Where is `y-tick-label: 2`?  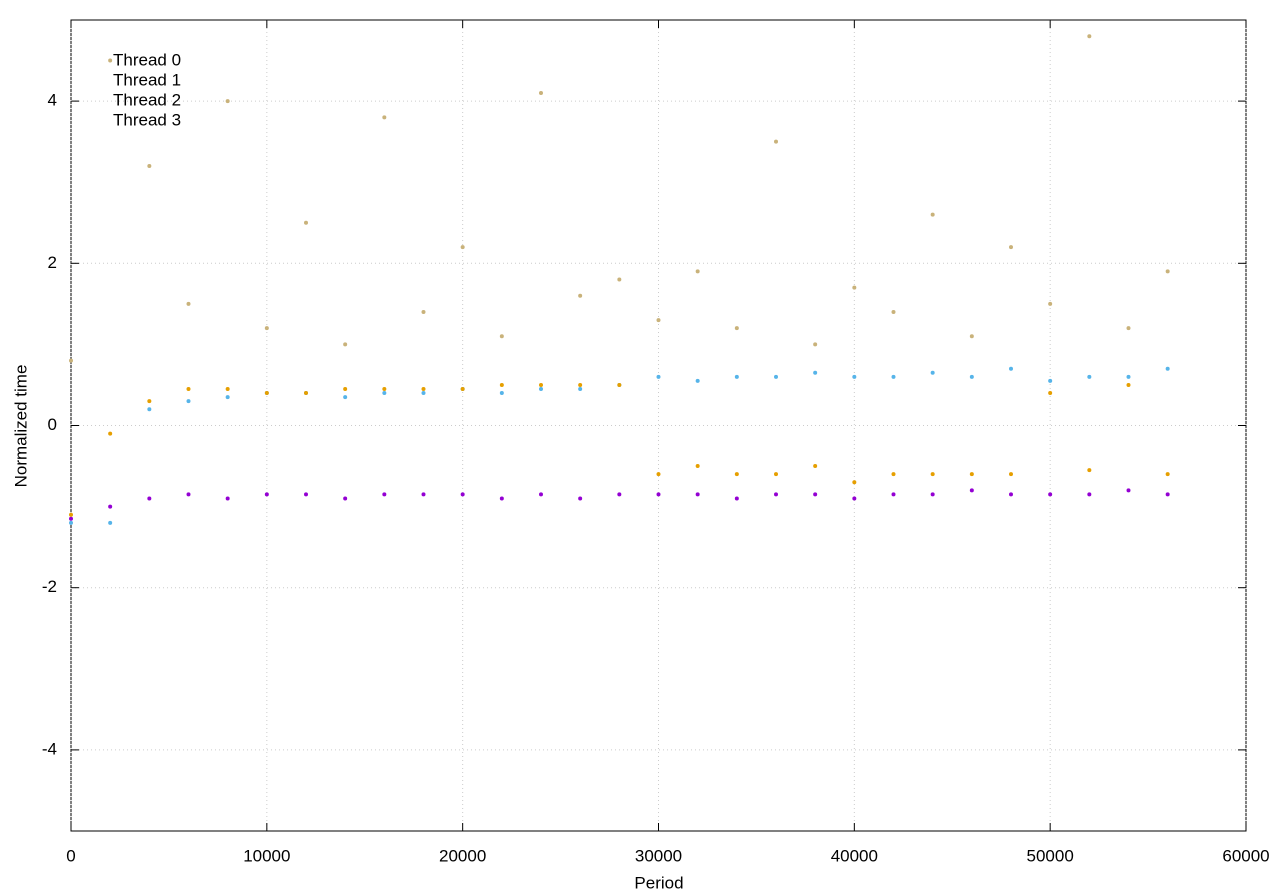
y-tick-label: 2 is located at coordinates (52, 262).